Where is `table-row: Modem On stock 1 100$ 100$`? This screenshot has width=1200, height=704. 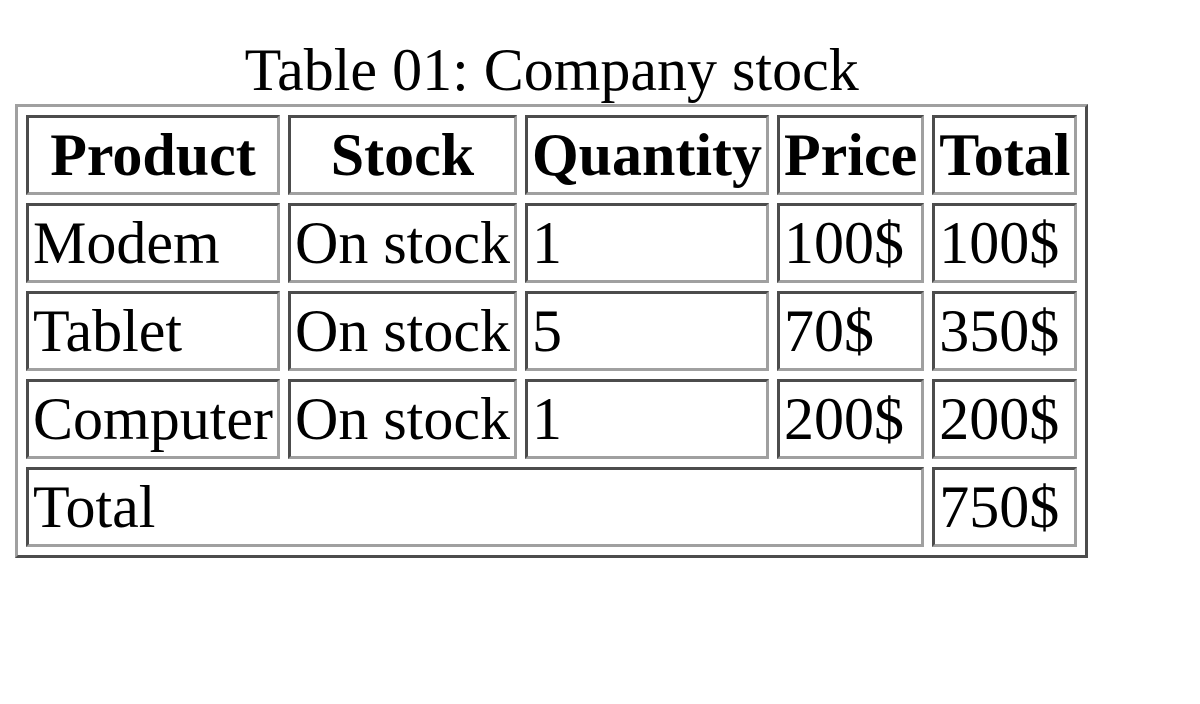
table-row: Modem On stock 1 100$ 100$ is located at coordinates (552, 243).